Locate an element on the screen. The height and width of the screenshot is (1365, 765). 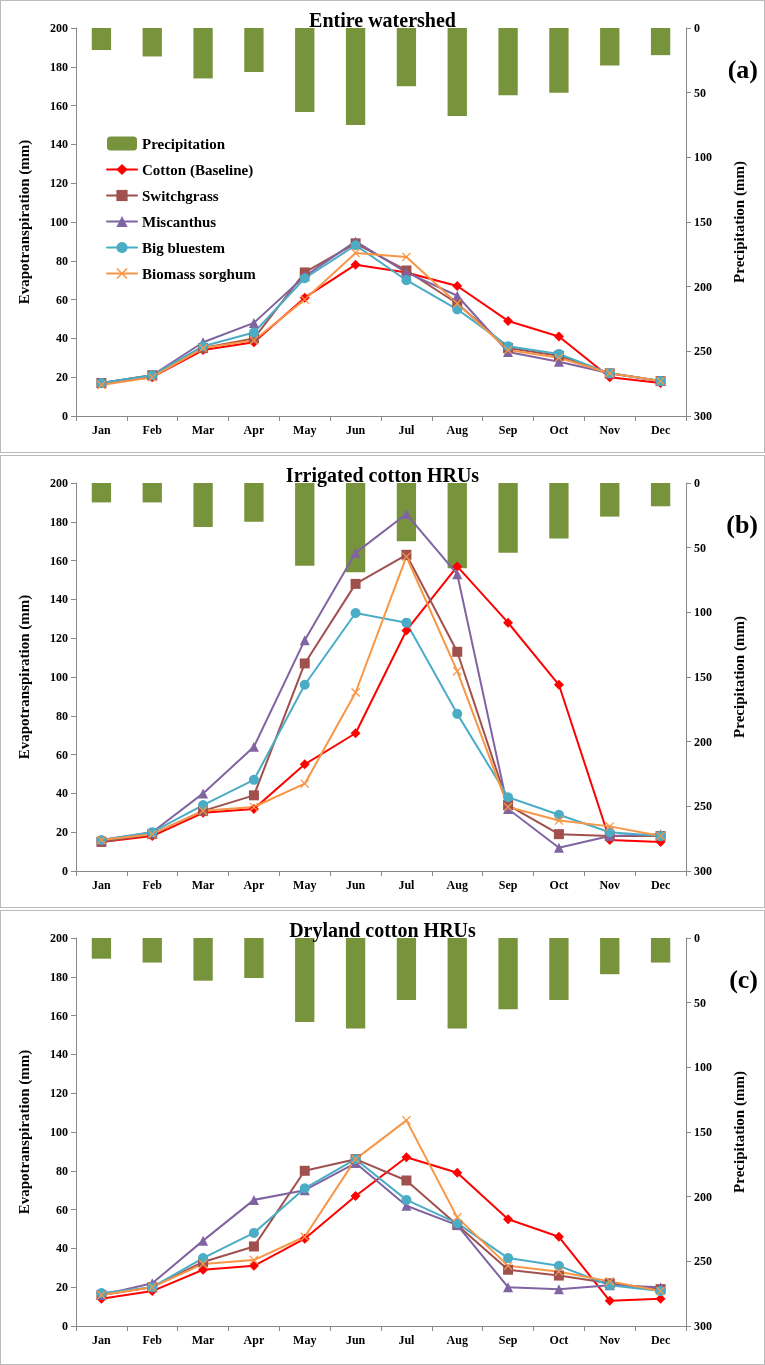
y-tick-label: 100 is located at coordinates (59, 222).